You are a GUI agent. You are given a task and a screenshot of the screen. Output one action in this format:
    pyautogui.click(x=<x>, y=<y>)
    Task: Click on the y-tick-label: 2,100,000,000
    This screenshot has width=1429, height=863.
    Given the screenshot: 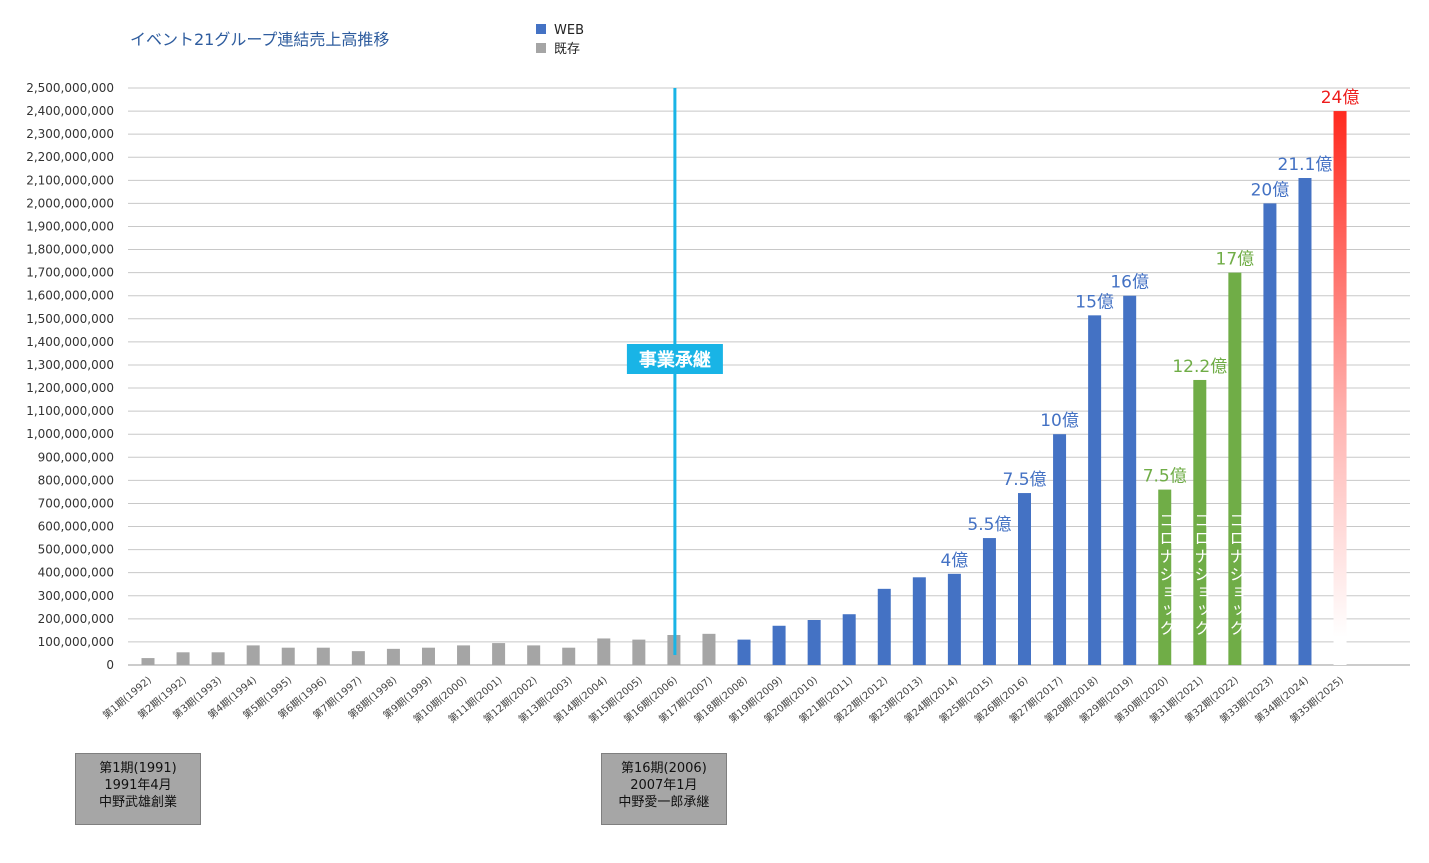 What is the action you would take?
    pyautogui.click(x=70, y=180)
    